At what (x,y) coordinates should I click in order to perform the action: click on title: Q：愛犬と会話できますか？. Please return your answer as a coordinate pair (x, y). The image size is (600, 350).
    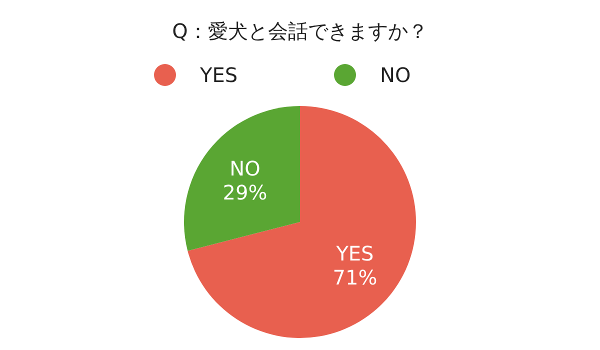
    Looking at the image, I should click on (300, 31).